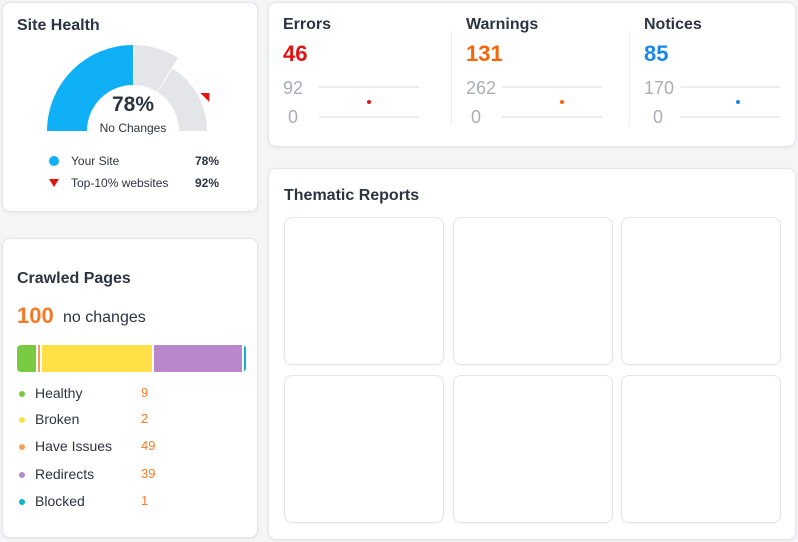 Image resolution: width=798 pixels, height=542 pixels. Describe the element at coordinates (546, 75) in the screenshot. I see `warnings-widget: Warnings 131 262 0` at that location.